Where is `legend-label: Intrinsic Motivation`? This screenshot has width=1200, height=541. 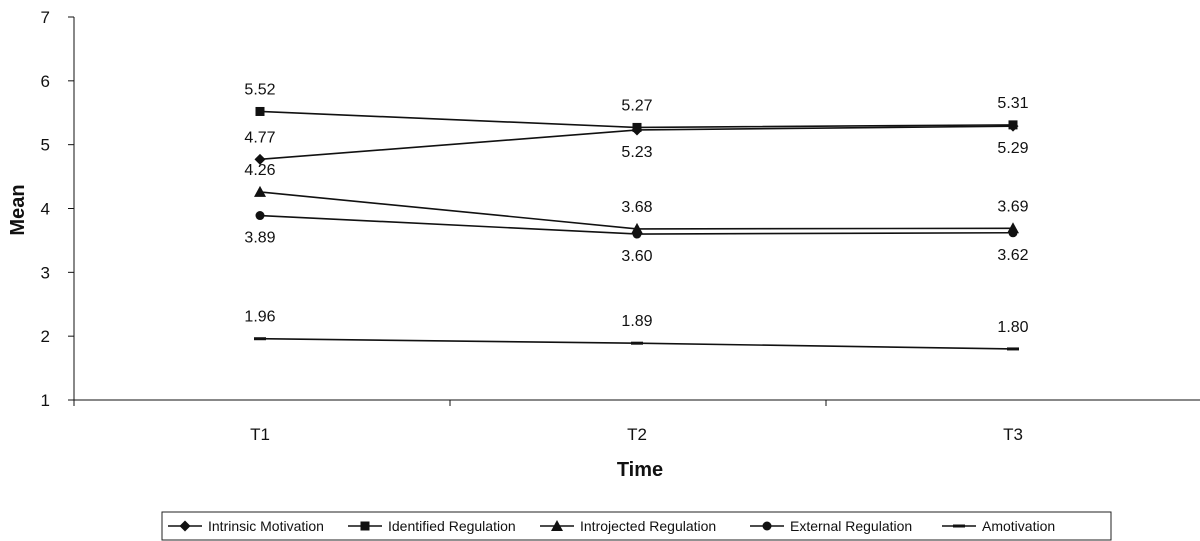
legend-label: Intrinsic Motivation is located at coordinates (266, 526).